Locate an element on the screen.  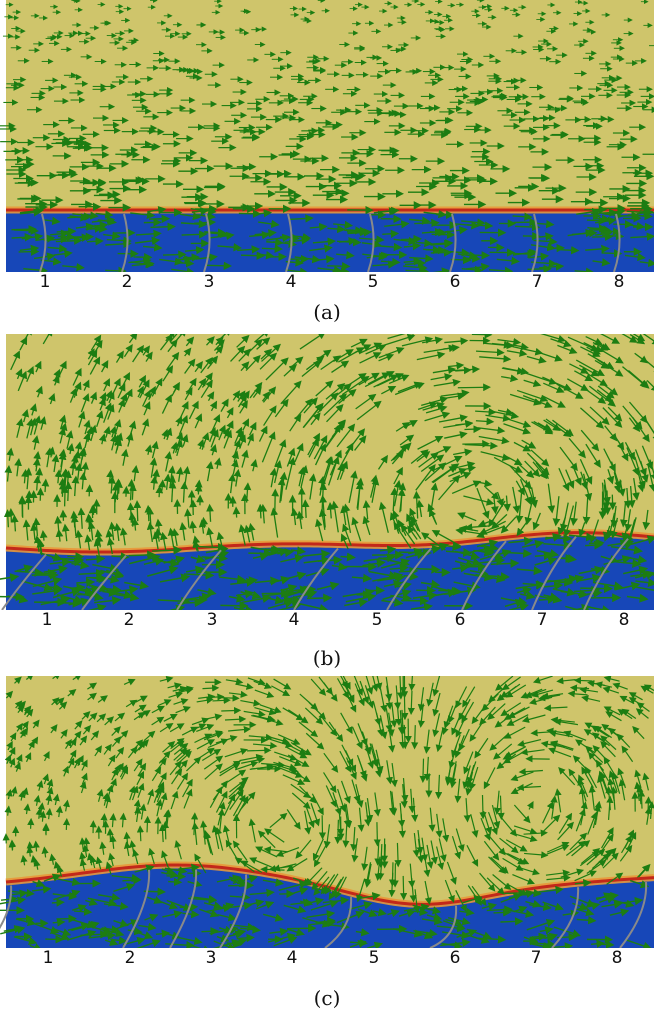
probe-label: 2 is located at coordinates (130, 958).